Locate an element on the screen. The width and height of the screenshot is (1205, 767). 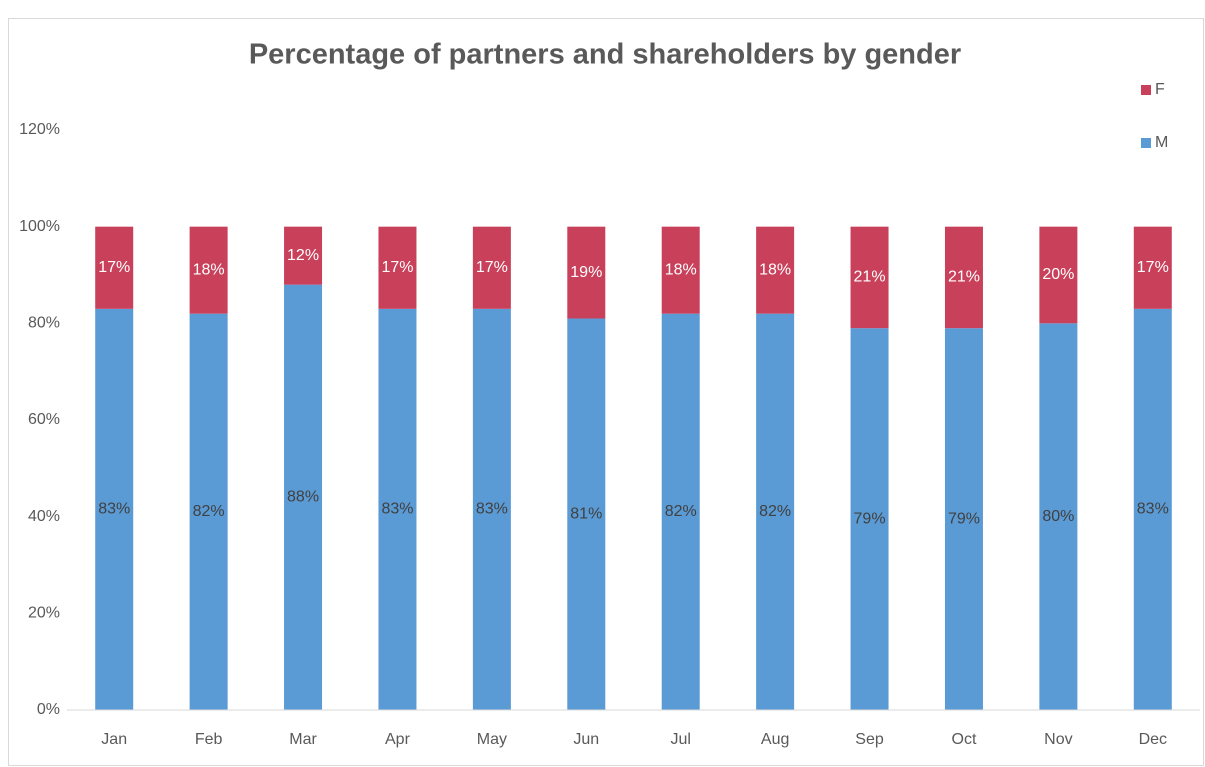
y-tick-label: 0% is located at coordinates (48, 709).